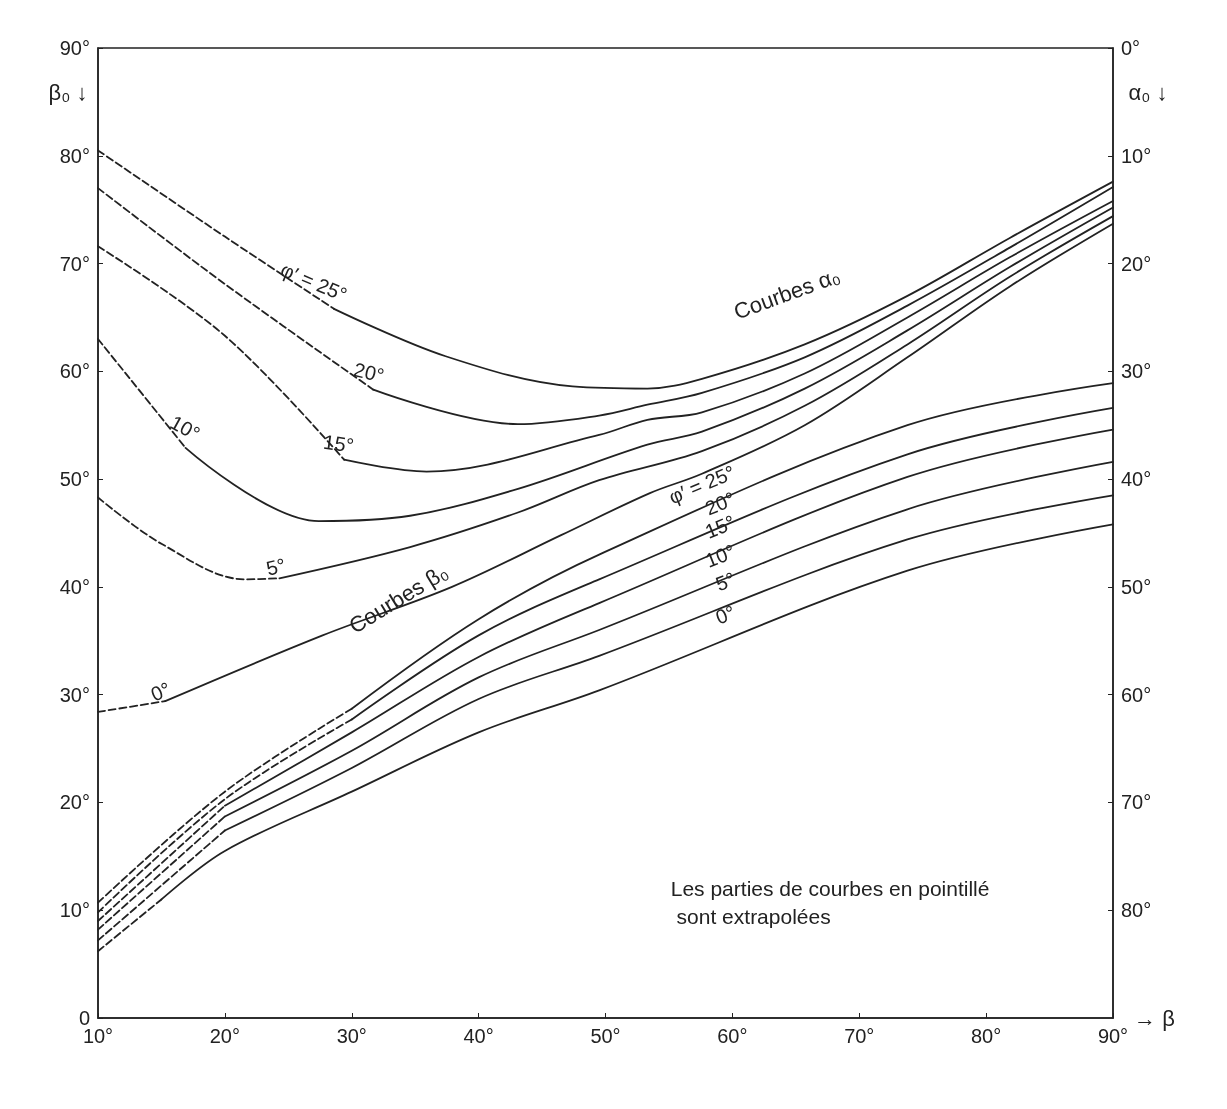 Image resolution: width=1227 pixels, height=1109 pixels. Describe the element at coordinates (74, 155) in the screenshot. I see `y-tick-label: 80°` at that location.